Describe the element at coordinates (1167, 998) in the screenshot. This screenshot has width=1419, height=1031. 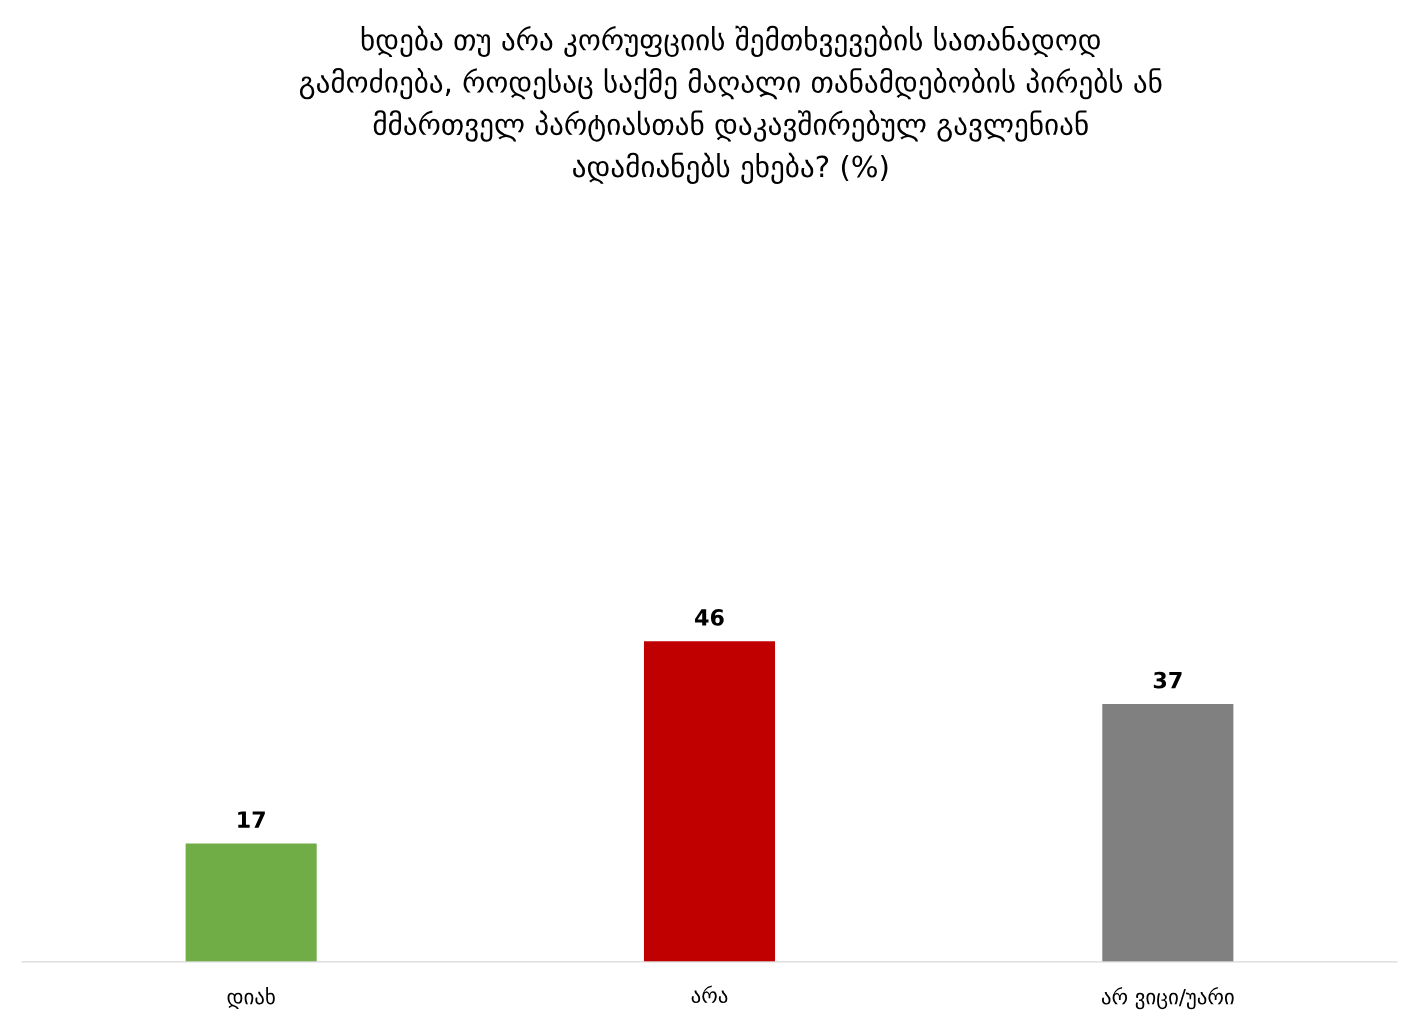
I see `x-tick-label: არ ვიცი/უარი` at that location.